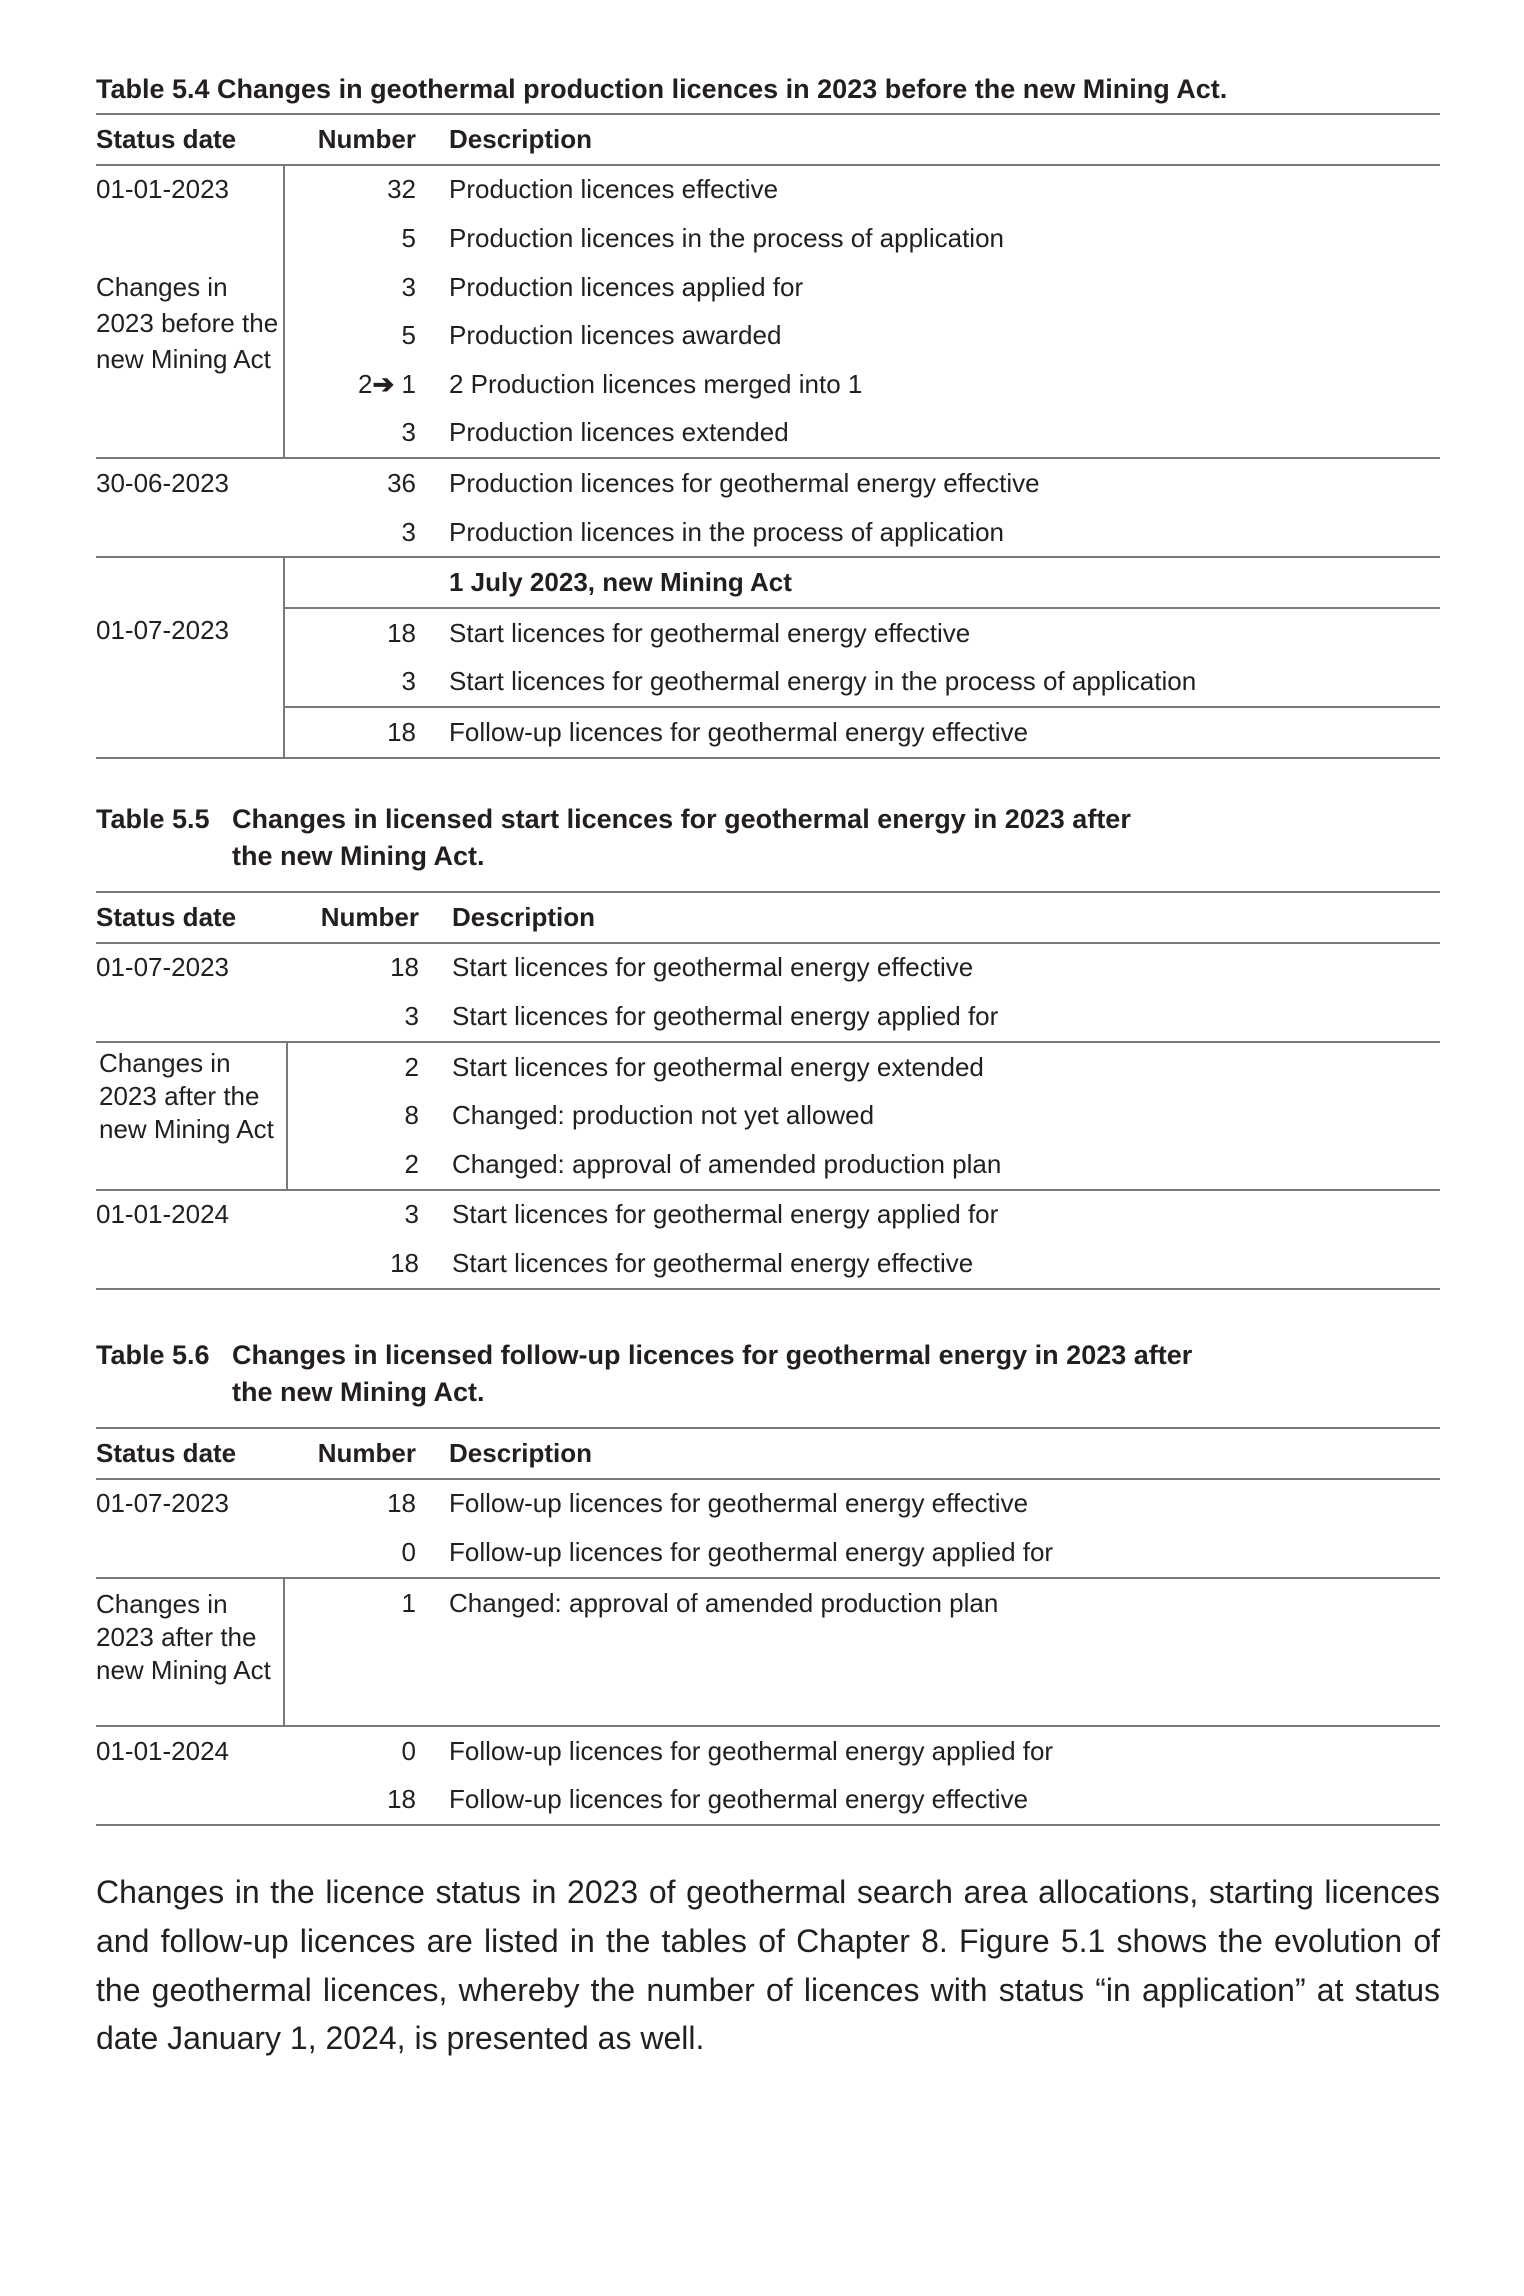 Image resolution: width=1524 pixels, height=2296 pixels. I want to click on number: 36, so click(401, 482).